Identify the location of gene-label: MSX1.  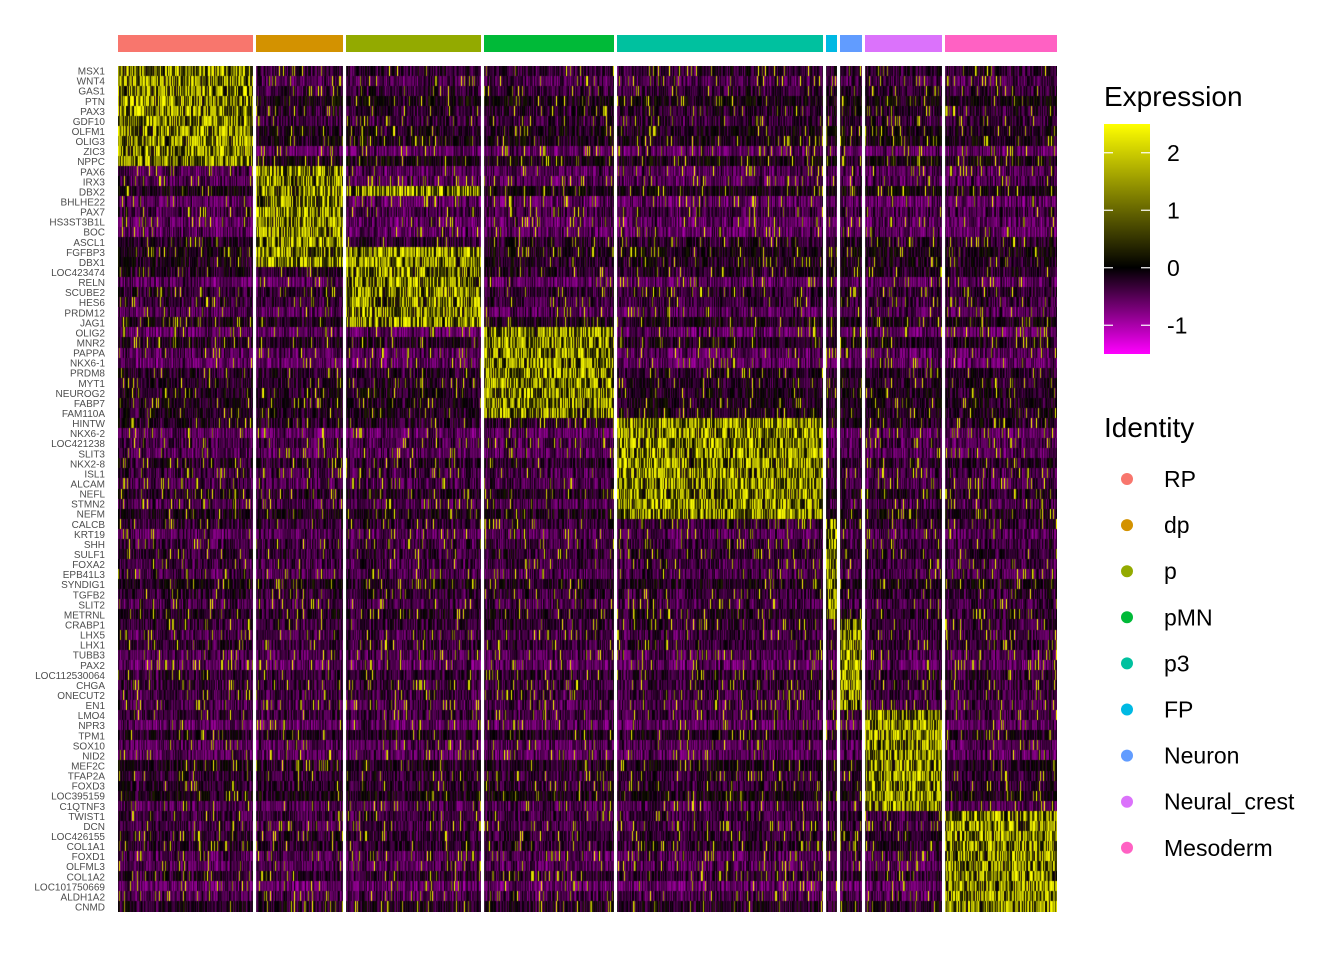
(92, 72).